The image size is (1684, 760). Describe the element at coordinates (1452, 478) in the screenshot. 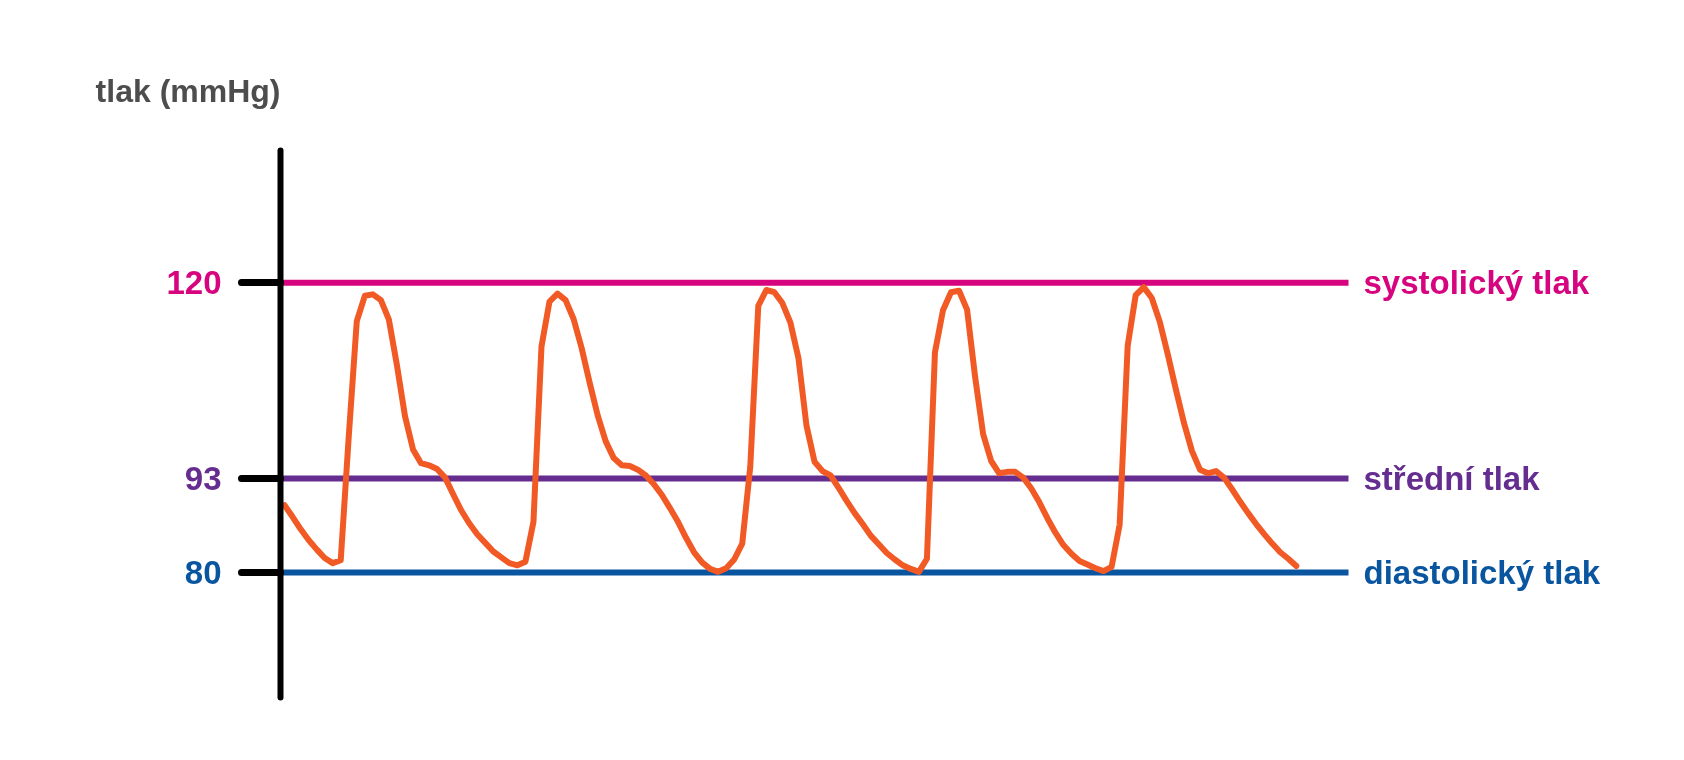

I see `ref-line-label: střední tlak` at that location.